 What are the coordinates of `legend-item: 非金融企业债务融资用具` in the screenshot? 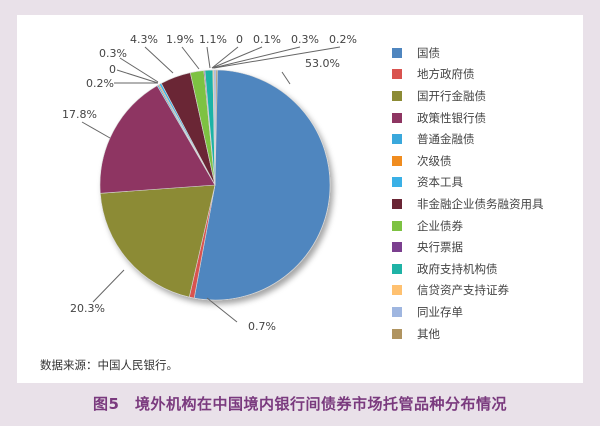 It's located at (468, 204).